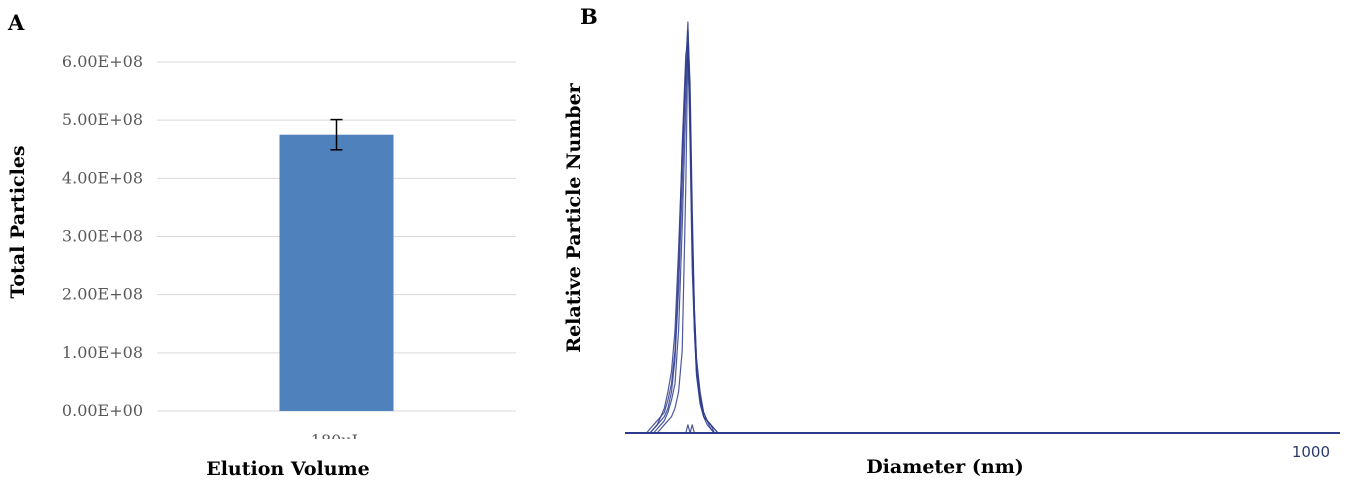 This screenshot has width=1354, height=483. I want to click on a-y-tick-label: 0.00E+00, so click(102, 410).